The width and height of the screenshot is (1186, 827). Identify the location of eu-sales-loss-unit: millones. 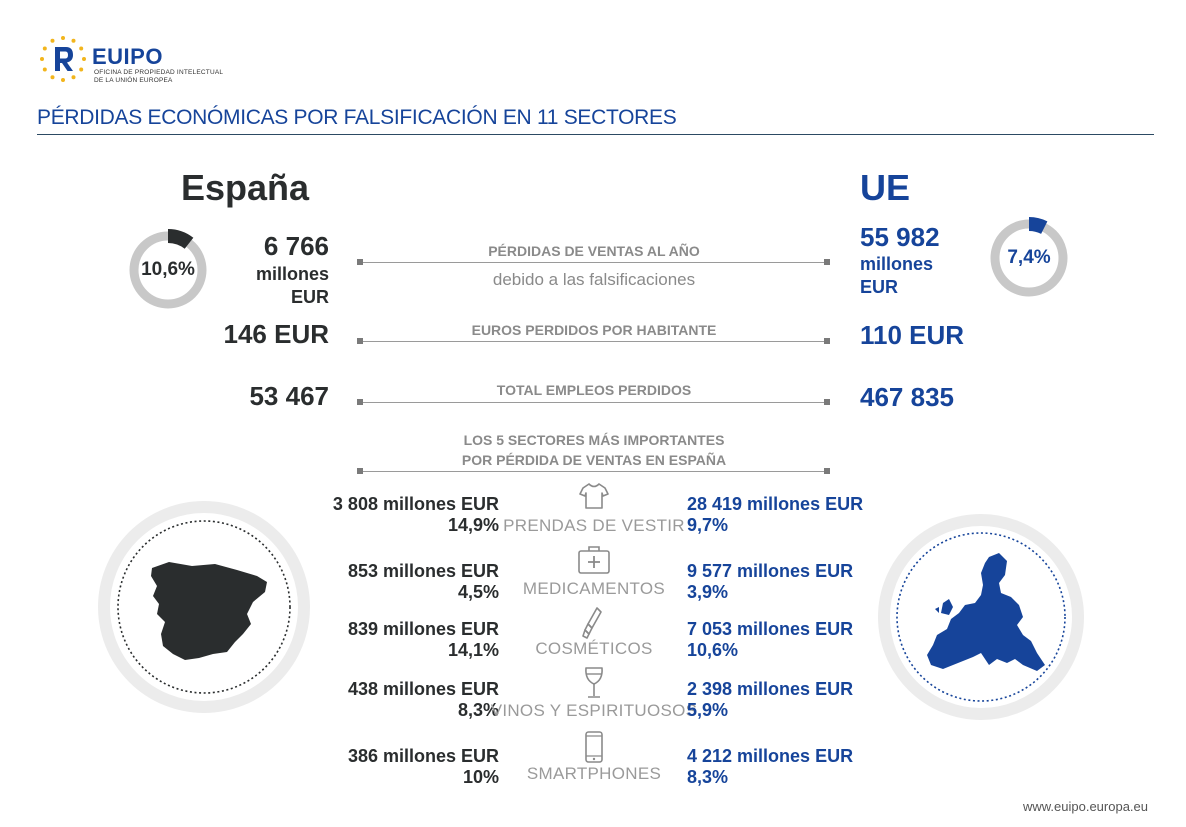
(897, 264).